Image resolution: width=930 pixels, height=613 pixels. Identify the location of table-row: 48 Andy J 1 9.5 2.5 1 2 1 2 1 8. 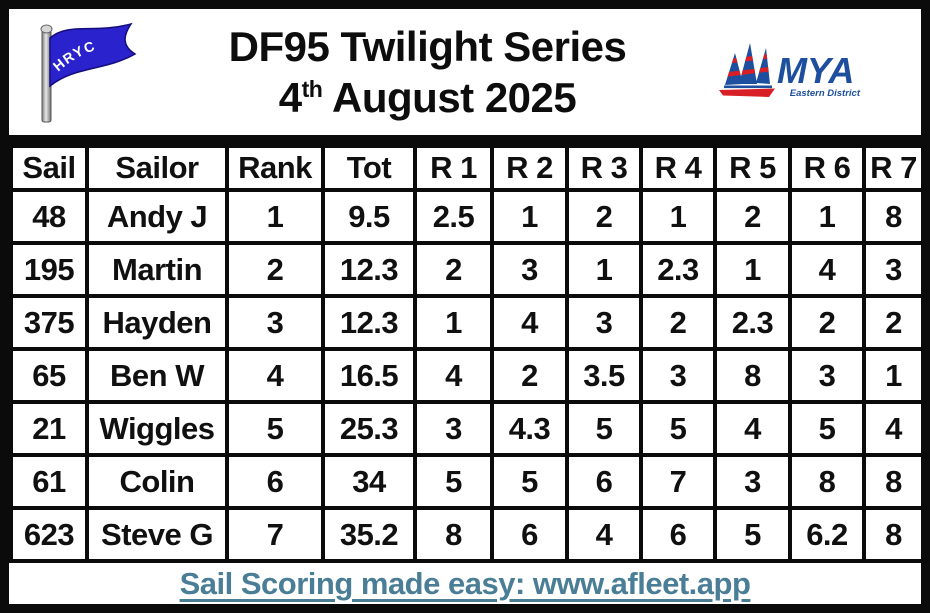
(465, 216).